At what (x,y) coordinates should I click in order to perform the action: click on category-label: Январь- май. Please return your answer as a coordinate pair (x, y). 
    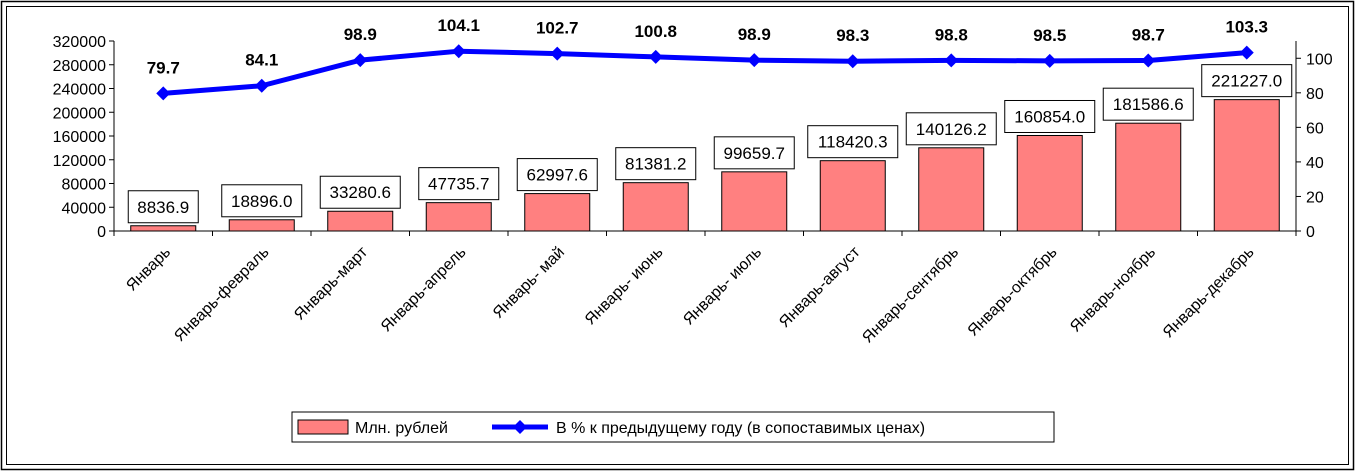
    Looking at the image, I should click on (529, 283).